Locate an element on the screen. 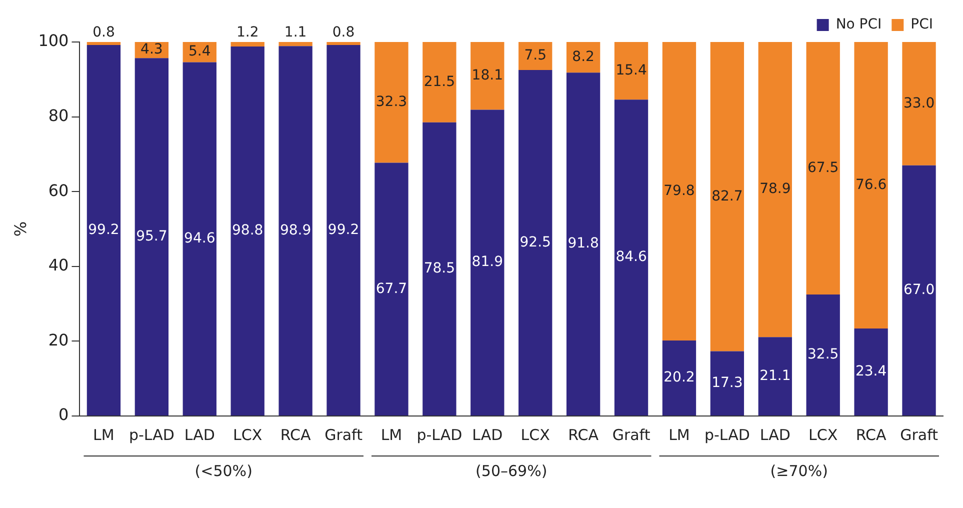  data-label: 98.9 is located at coordinates (296, 230).